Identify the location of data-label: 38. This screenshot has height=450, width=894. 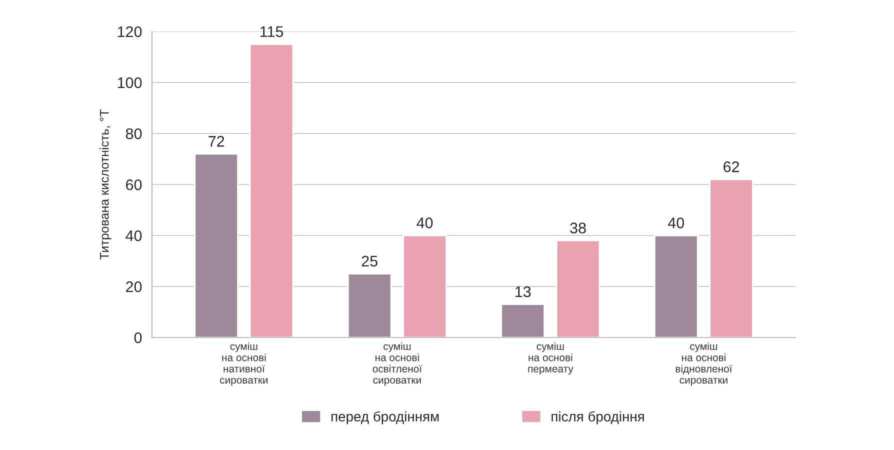
(578, 228).